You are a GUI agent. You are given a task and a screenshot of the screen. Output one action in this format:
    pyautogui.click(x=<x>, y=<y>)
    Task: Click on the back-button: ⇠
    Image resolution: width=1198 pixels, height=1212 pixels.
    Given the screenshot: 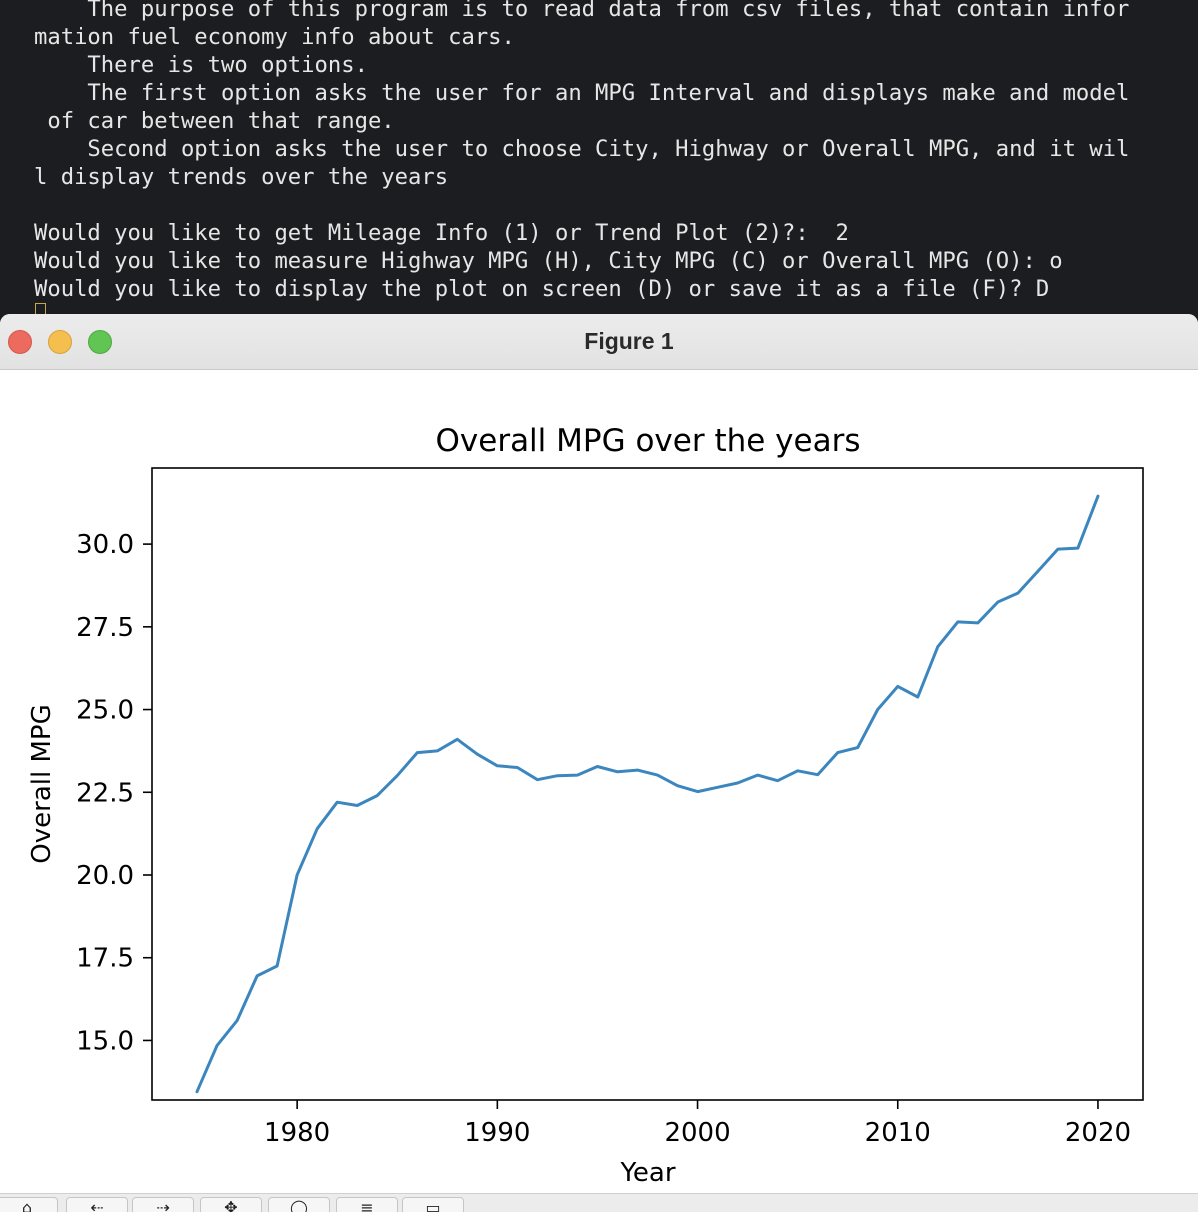 What is the action you would take?
    pyautogui.click(x=97, y=1204)
    